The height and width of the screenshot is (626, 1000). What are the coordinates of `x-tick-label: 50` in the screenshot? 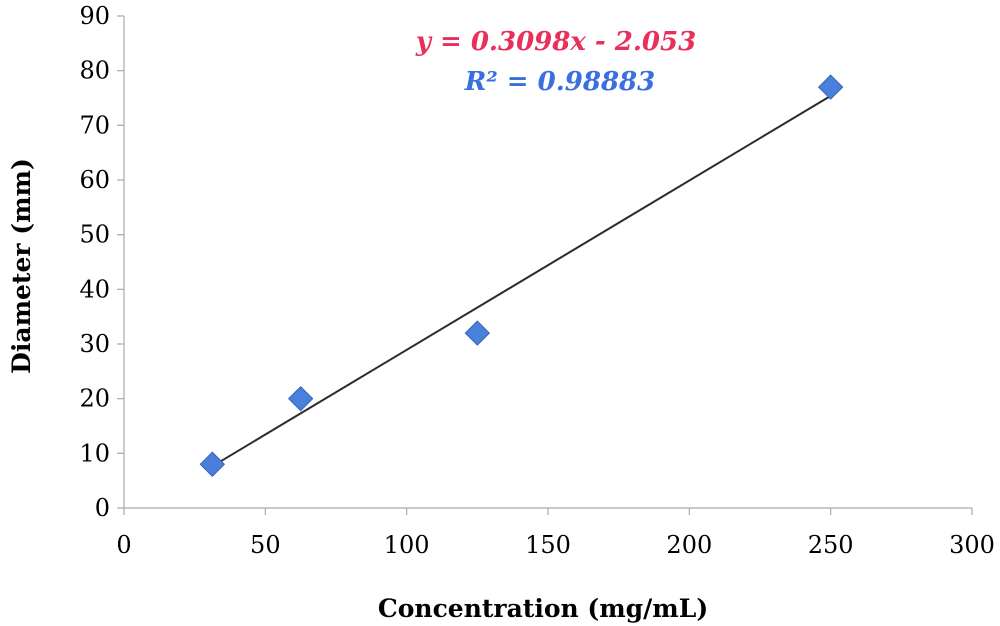 It's located at (265, 545).